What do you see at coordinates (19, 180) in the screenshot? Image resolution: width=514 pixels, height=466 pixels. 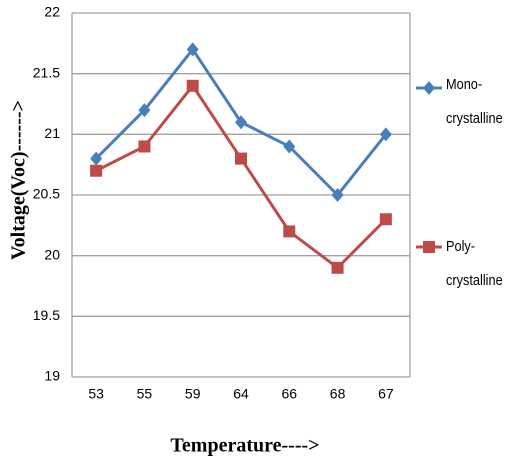 I see `y-axis-label: Voltage(Voc)------>` at bounding box center [19, 180].